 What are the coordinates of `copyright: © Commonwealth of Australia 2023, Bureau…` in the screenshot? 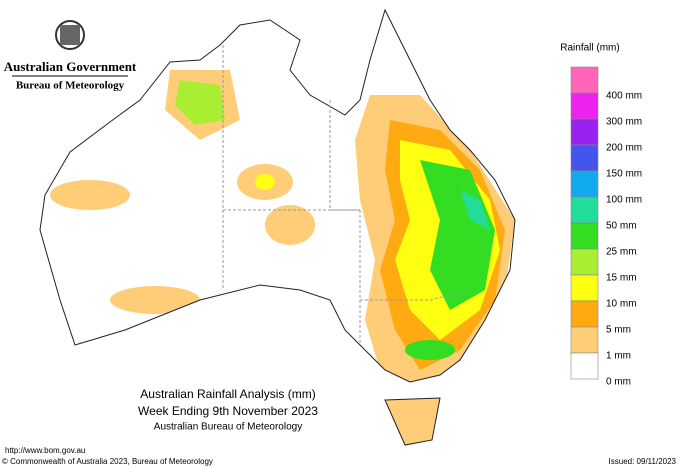 It's located at (107, 461).